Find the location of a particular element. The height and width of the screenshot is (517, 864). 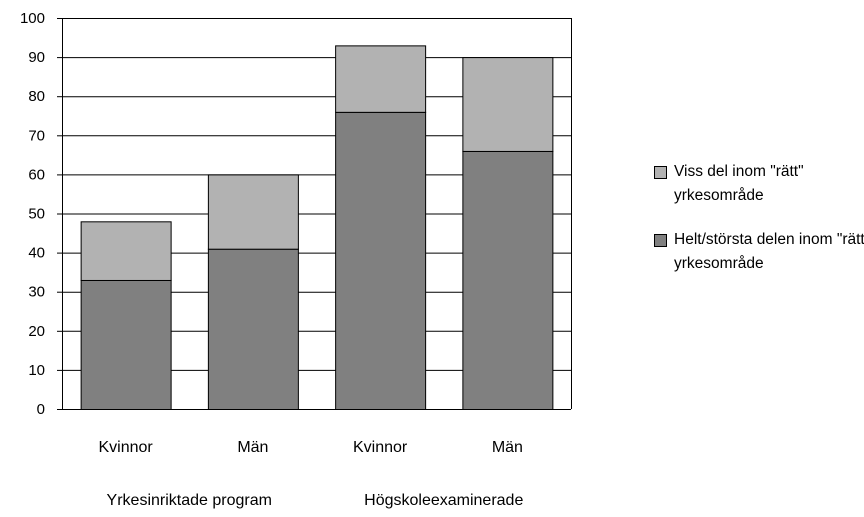

y-tick-label: 50 is located at coordinates (36, 214).